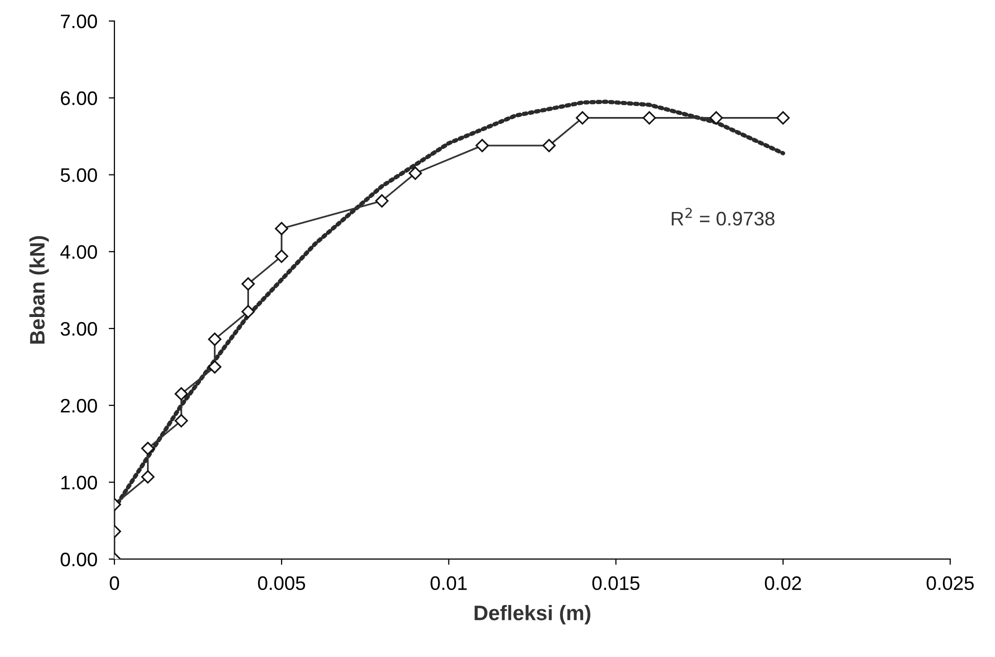 This screenshot has width=995, height=657. Describe the element at coordinates (78, 559) in the screenshot. I see `y-tick-label: 0.00` at that location.